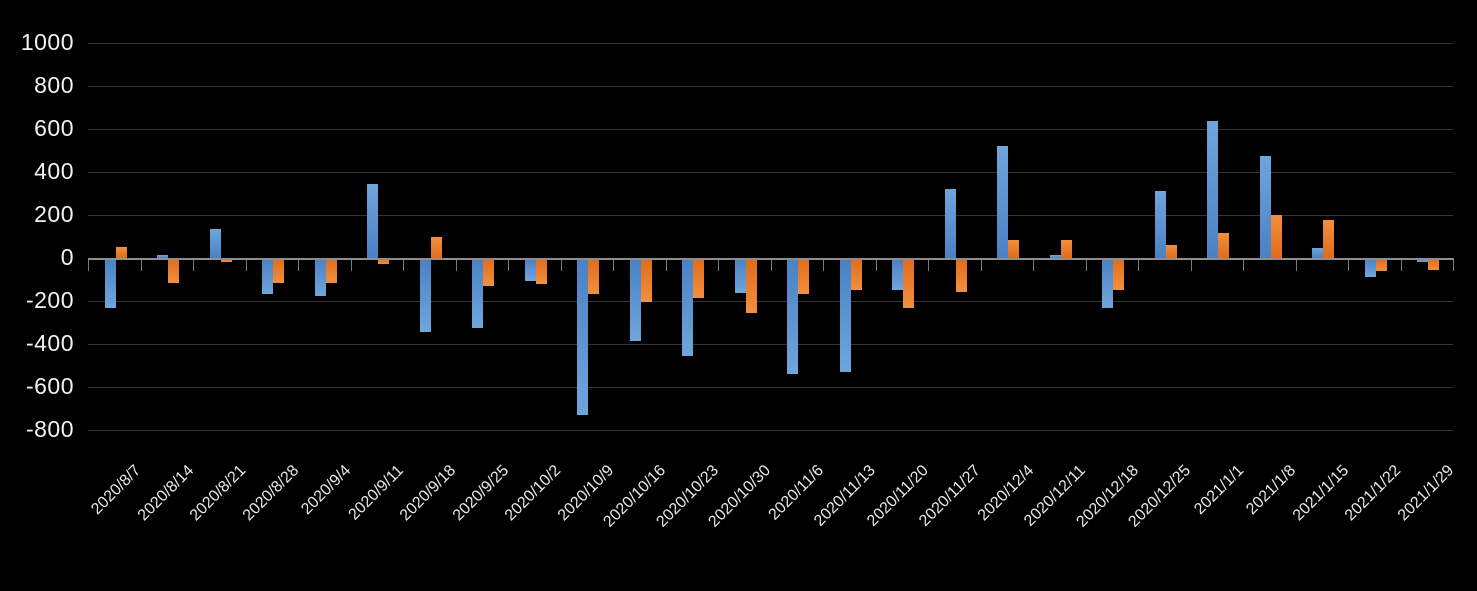 This screenshot has height=591, width=1477. I want to click on x-tick-label: 2020/8/21, so click(218, 493).